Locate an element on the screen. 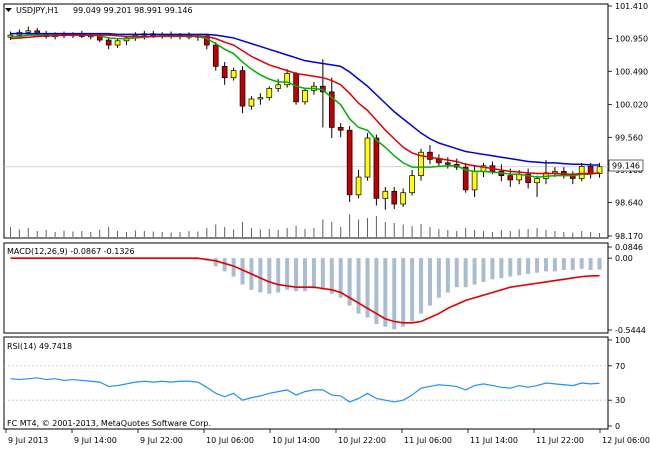 The image size is (650, 450). rsi-level-lines is located at coordinates (306, 383).